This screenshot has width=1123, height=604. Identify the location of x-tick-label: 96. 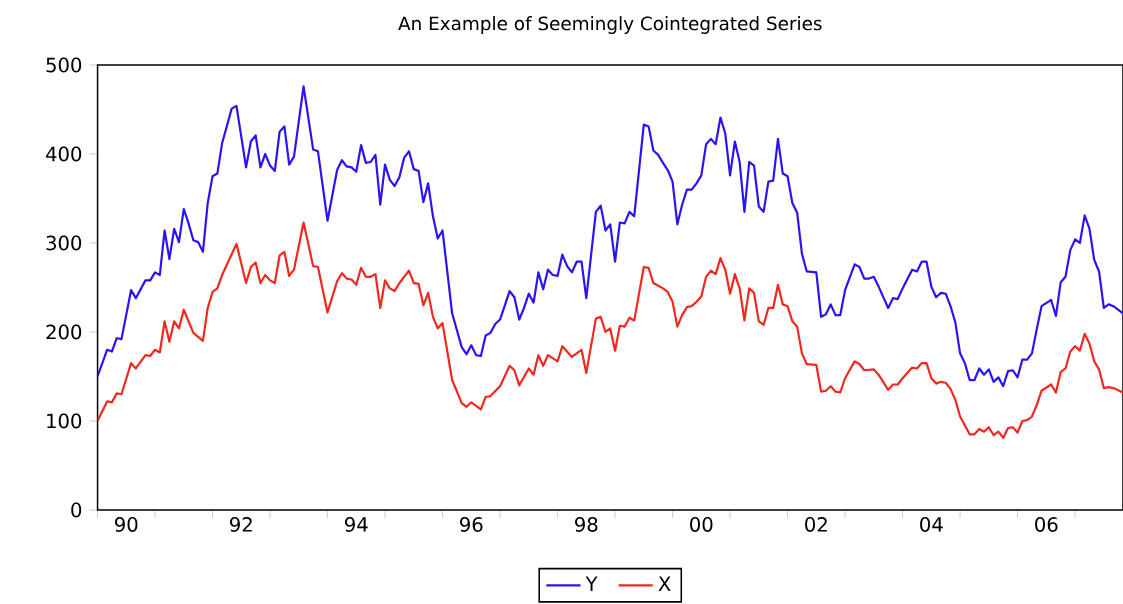
(471, 524).